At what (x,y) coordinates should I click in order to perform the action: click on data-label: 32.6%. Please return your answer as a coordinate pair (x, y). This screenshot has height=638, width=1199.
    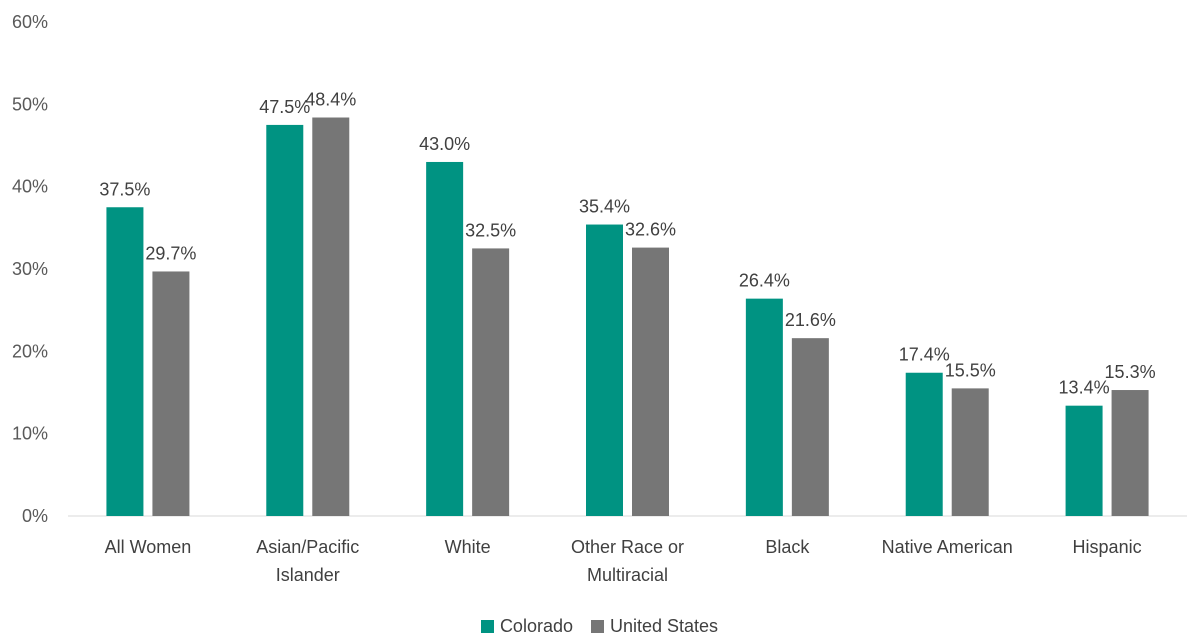
    Looking at the image, I should click on (650, 230).